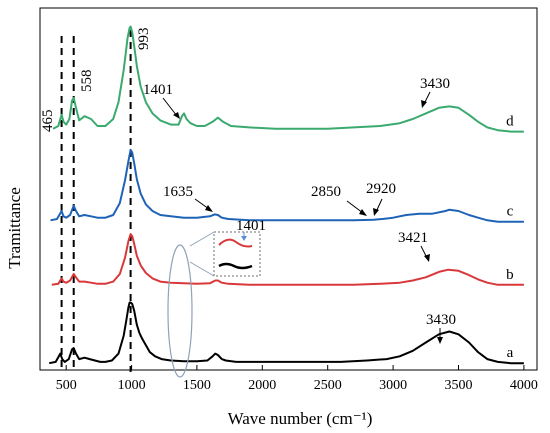 This screenshot has width=550, height=433. Describe the element at coordinates (393, 385) in the screenshot. I see `x-tick-label-3000: 3000` at that location.